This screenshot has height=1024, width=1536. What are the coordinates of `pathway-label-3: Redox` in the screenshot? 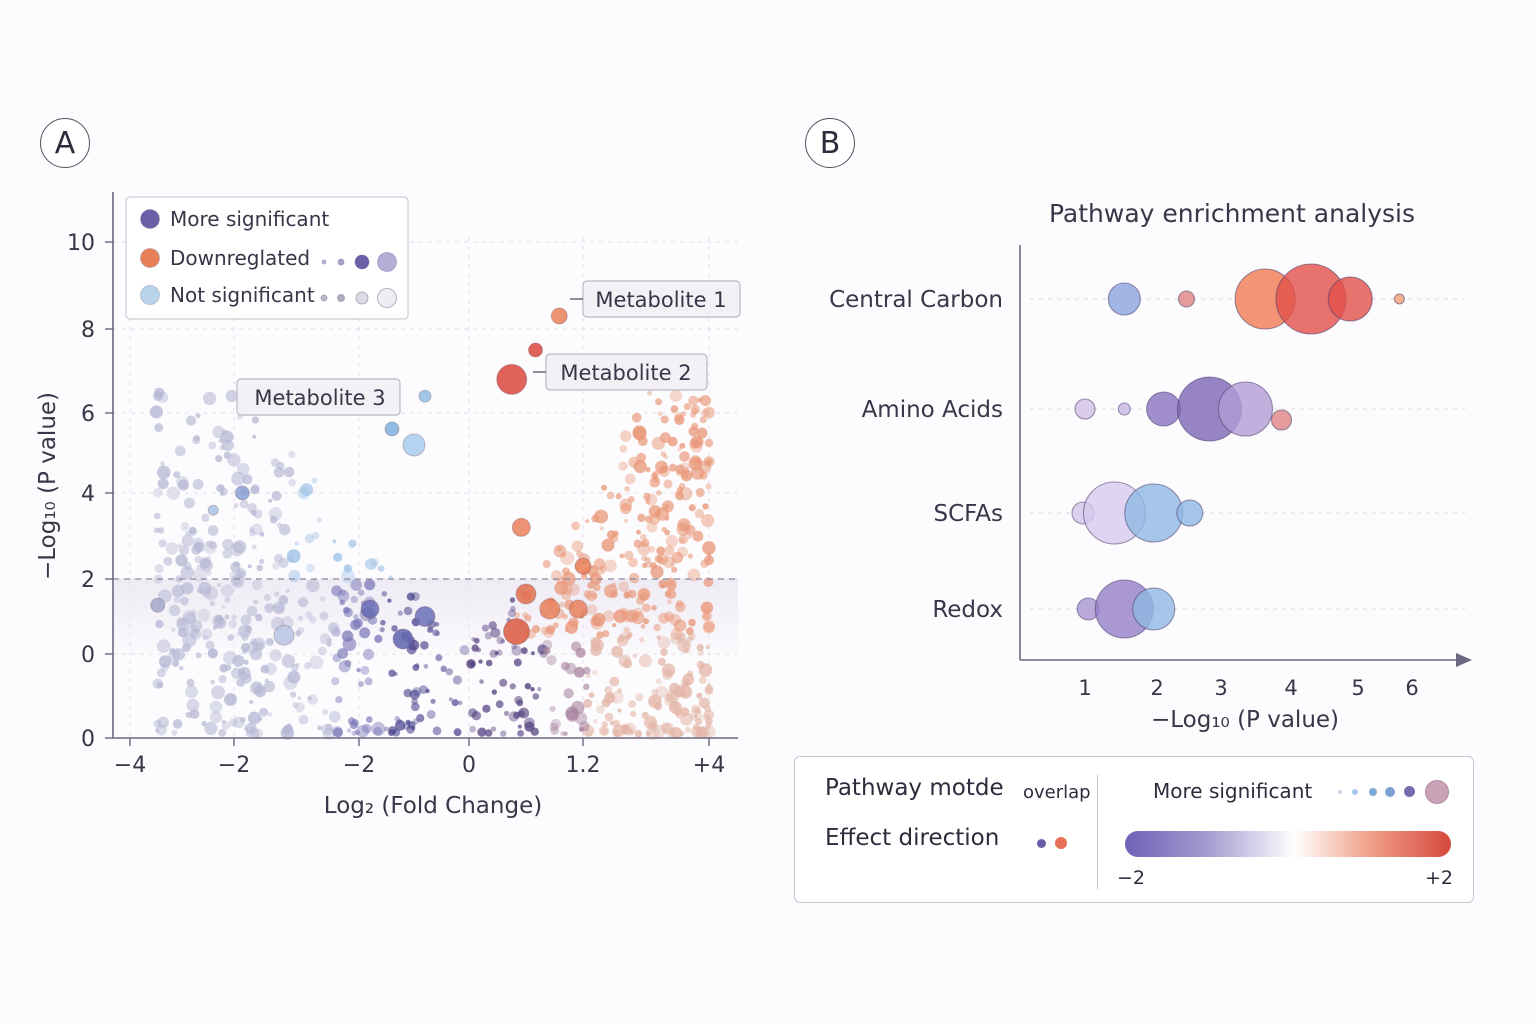 It's located at (967, 610).